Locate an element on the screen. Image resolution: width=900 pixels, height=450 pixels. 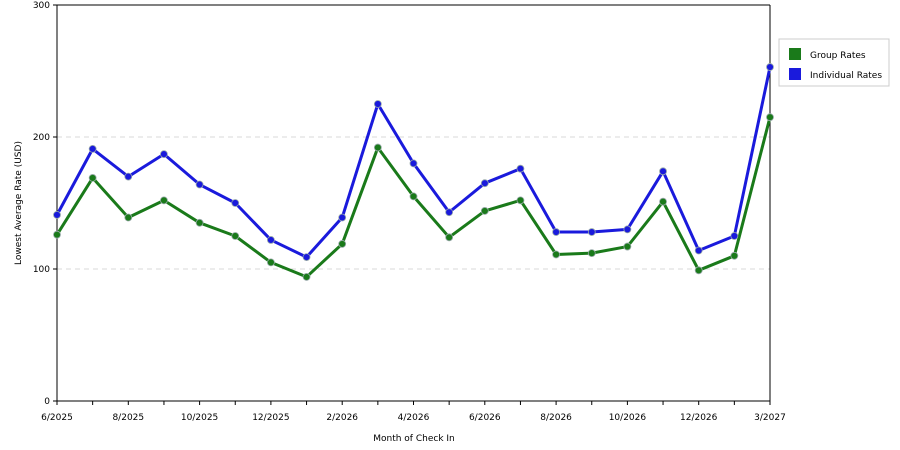
y-axis-title: Lowest Average Rate (USD) is located at coordinates (19, 203).